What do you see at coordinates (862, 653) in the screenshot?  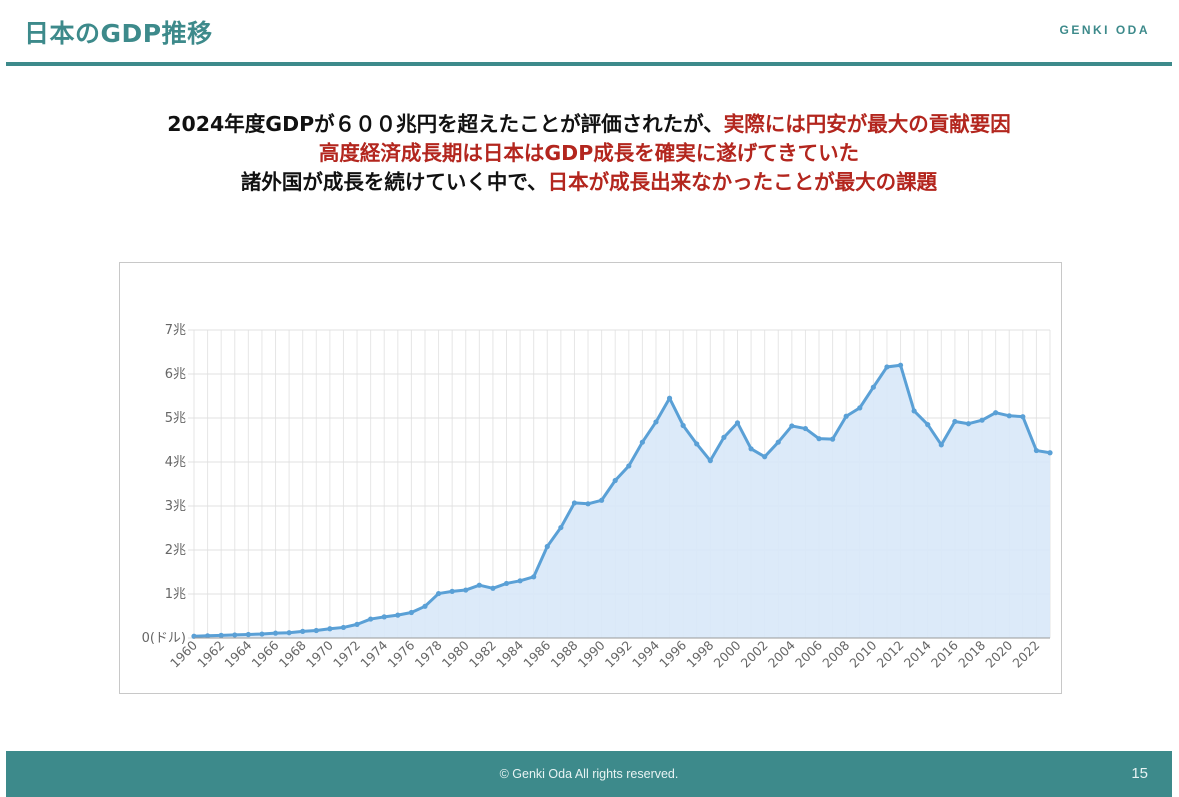 I see `x-tick-label: 2010` at bounding box center [862, 653].